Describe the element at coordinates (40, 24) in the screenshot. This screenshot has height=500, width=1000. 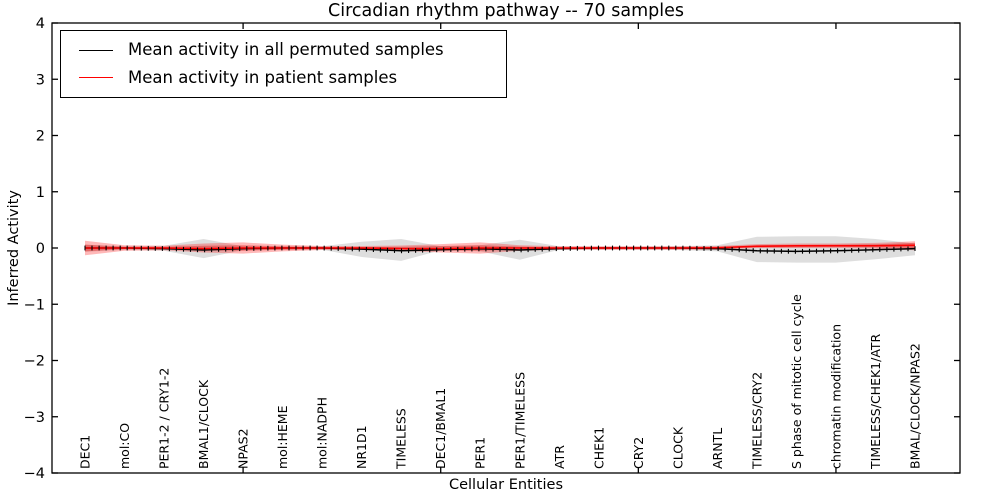
I see `y-tick-label: 4` at that location.